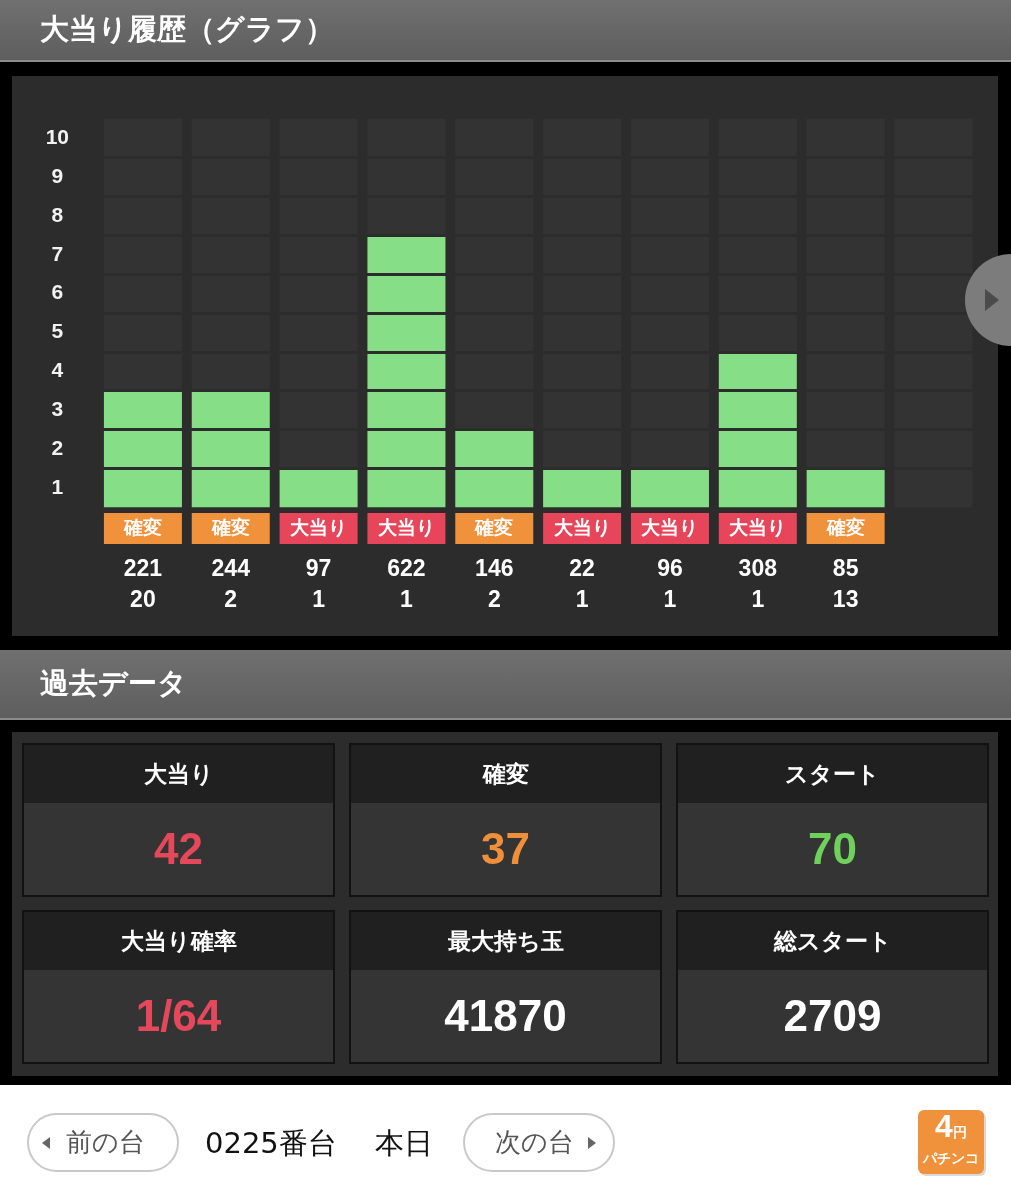  What do you see at coordinates (758, 564) in the screenshot?
I see `x-tick-label: 大当り 308 1` at bounding box center [758, 564].